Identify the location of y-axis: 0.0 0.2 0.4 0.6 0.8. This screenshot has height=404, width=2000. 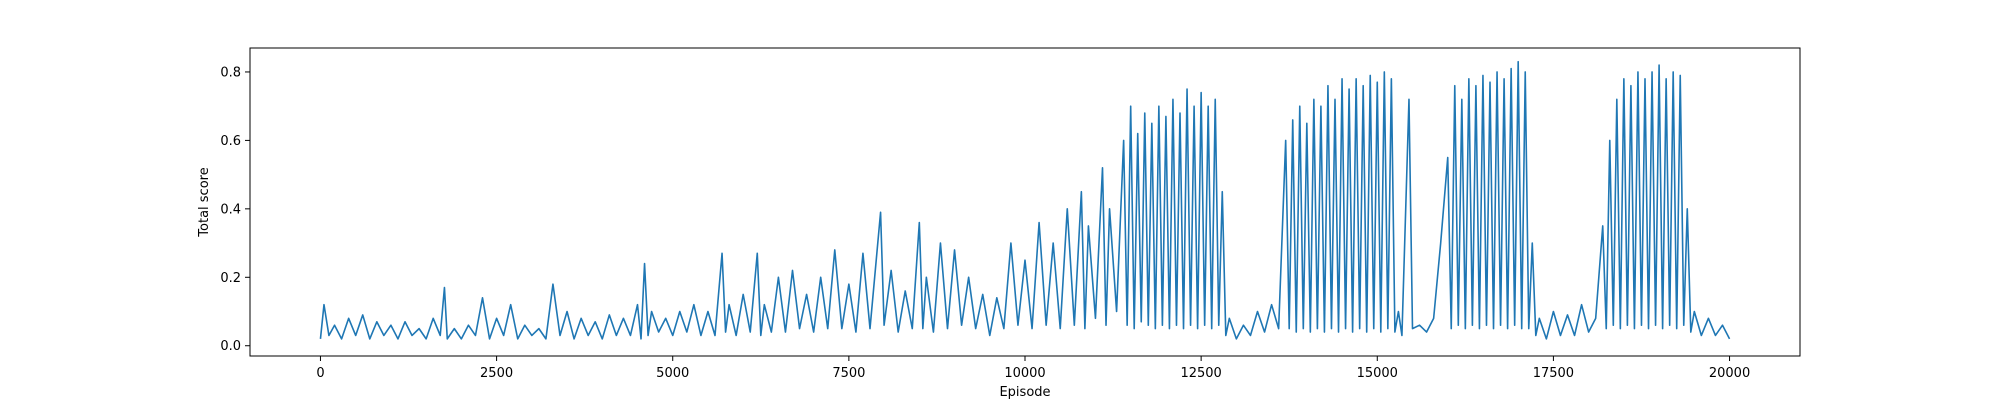
(235, 209).